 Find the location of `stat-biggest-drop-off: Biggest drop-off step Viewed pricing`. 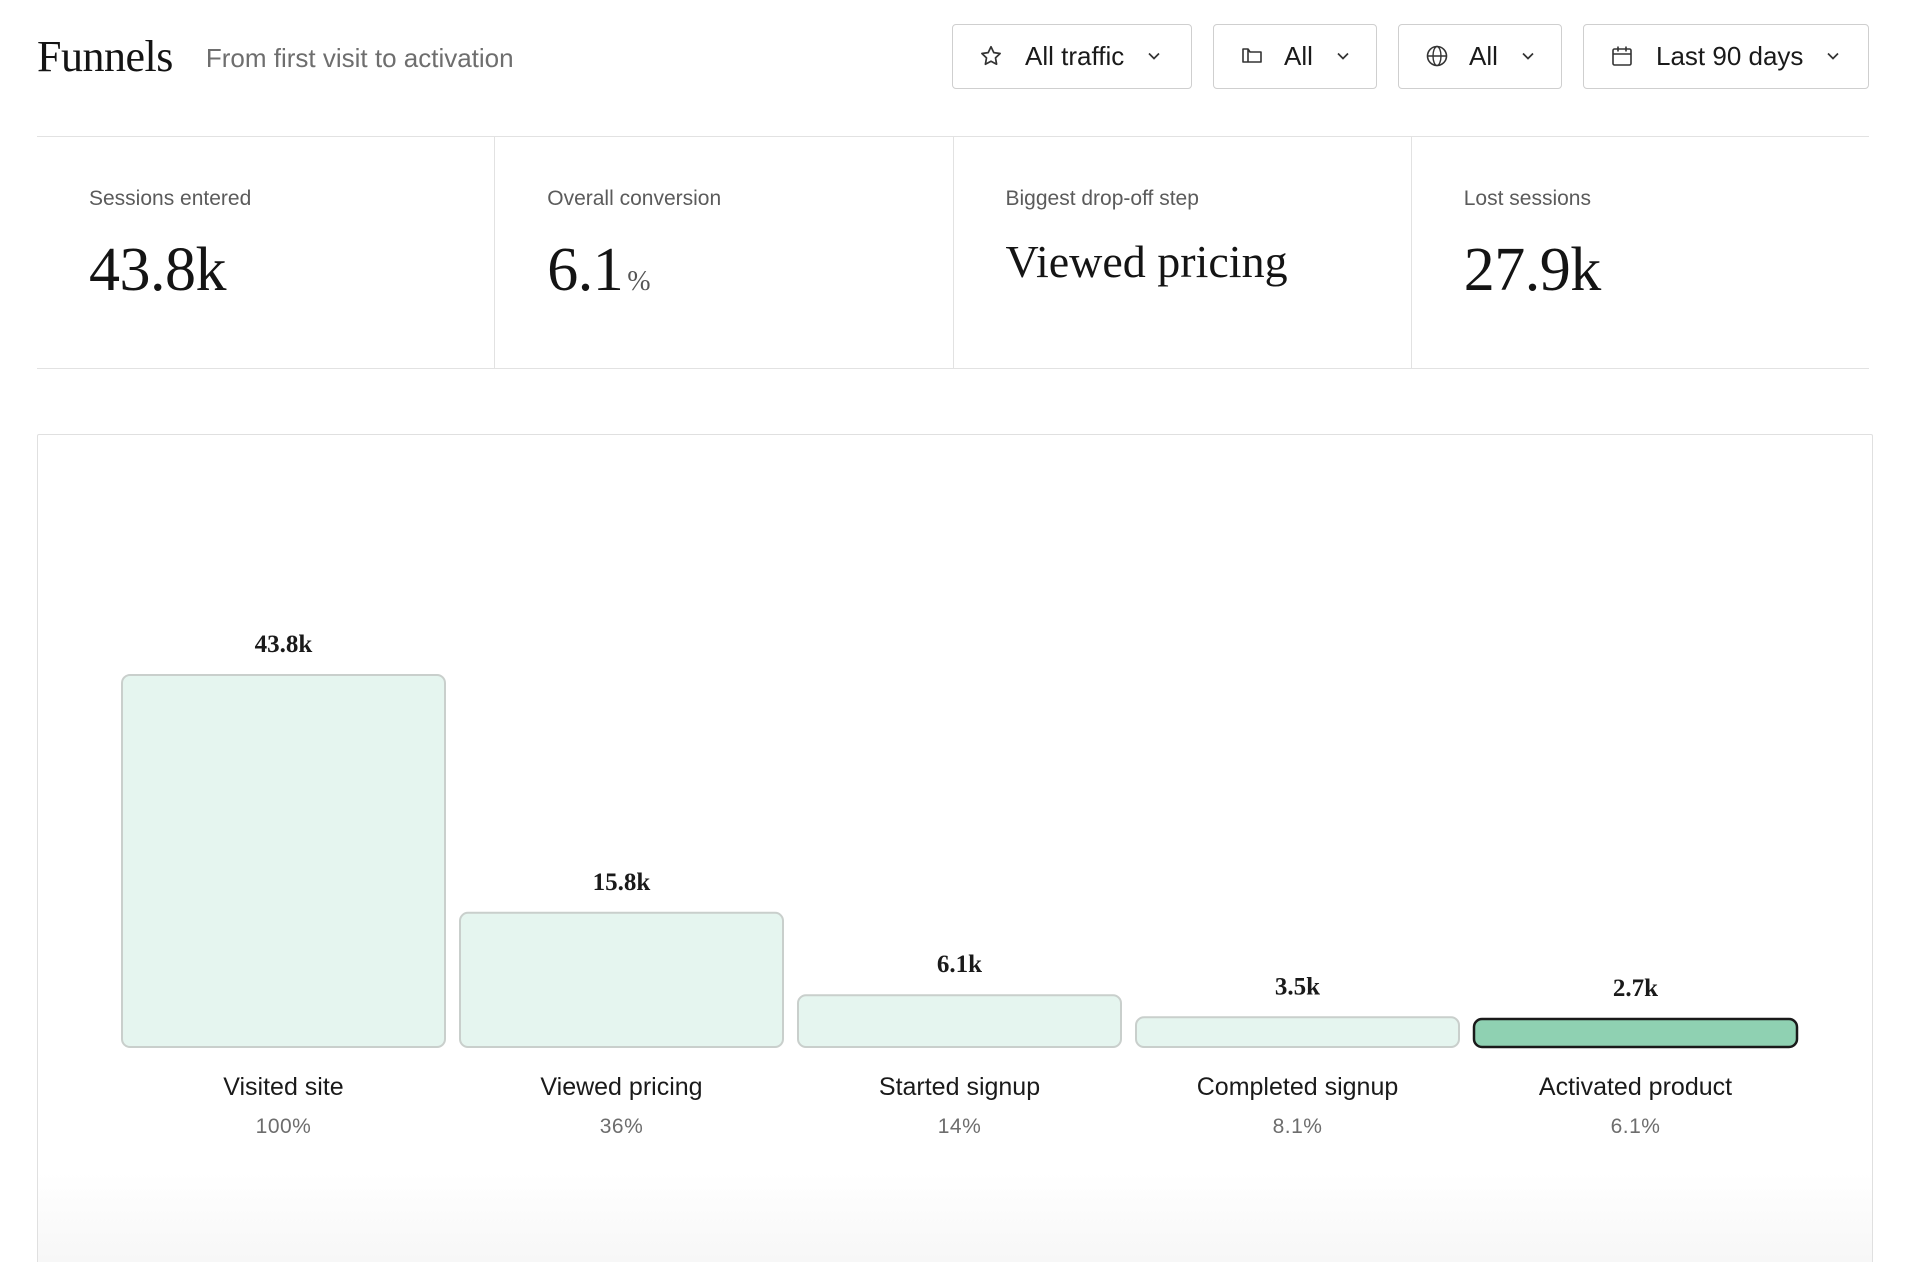

stat-biggest-drop-off: Biggest drop-off step Viewed pricing is located at coordinates (1181, 252).